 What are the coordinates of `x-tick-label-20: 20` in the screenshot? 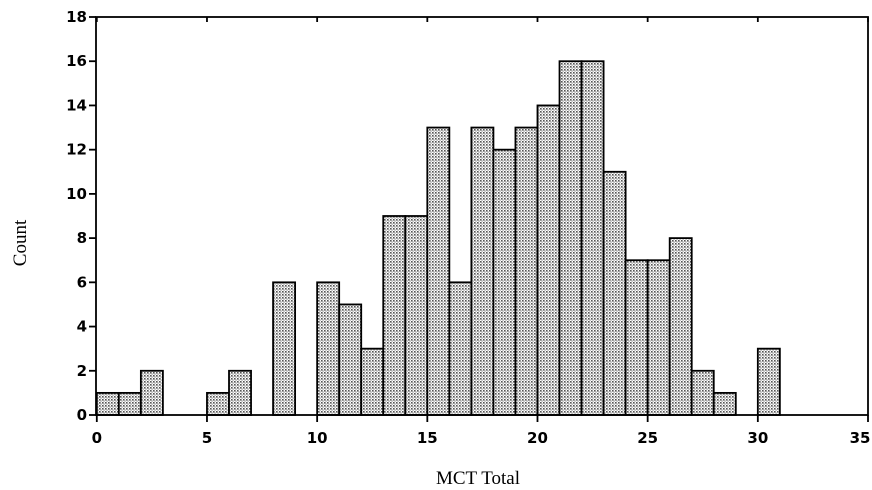 It's located at (537, 438).